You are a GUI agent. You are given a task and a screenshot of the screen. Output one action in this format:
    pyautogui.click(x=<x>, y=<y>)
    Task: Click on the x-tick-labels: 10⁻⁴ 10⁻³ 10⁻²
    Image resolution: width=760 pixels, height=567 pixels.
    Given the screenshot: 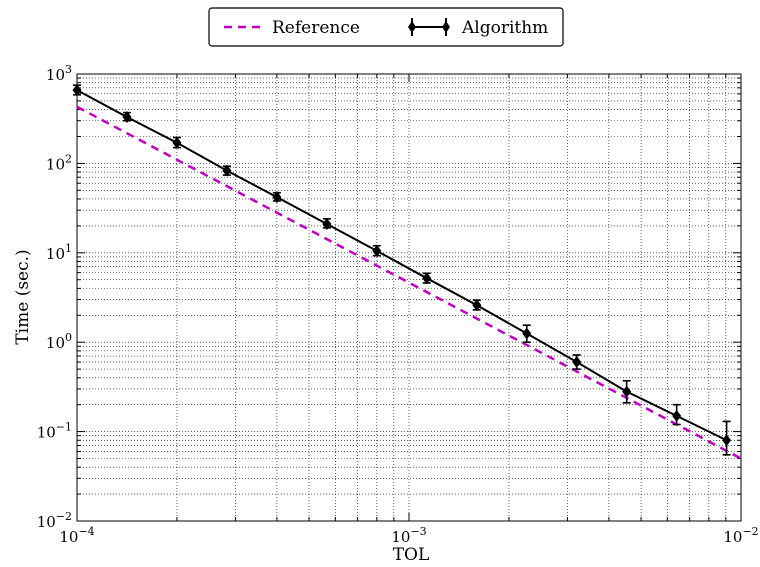 What is the action you would take?
    pyautogui.click(x=408, y=535)
    